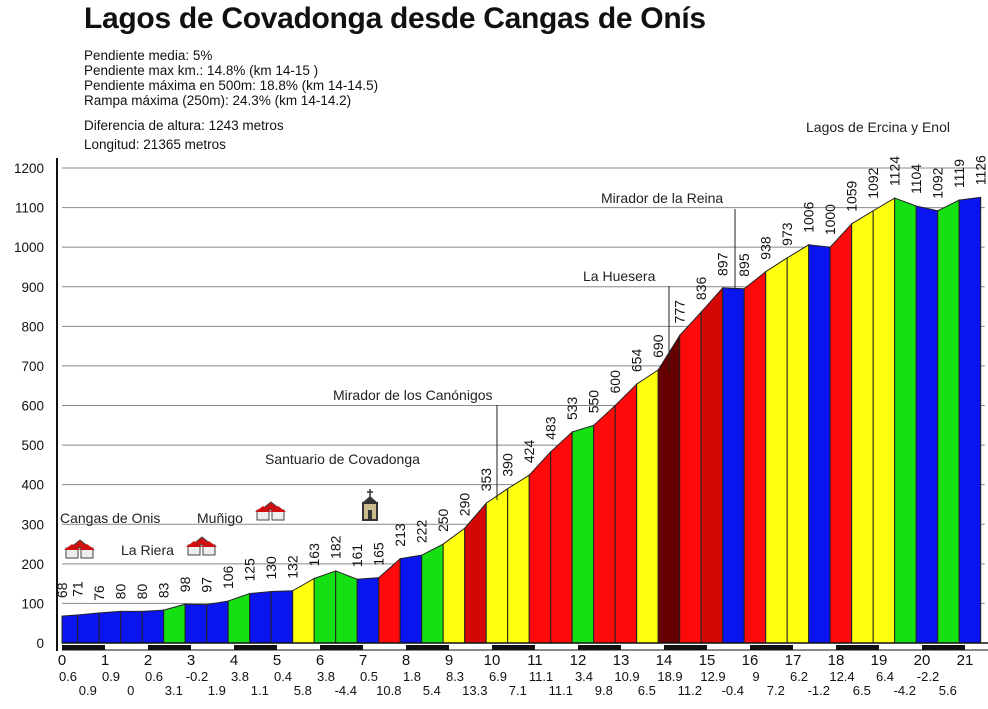 This screenshot has width=988, height=709. What do you see at coordinates (164, 590) in the screenshot?
I see `elevation-label: 83` at bounding box center [164, 590].